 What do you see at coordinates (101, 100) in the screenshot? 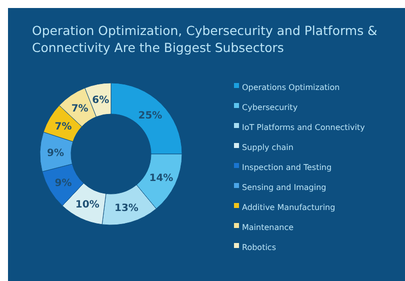
I see `data-label: 6%` at bounding box center [101, 100].